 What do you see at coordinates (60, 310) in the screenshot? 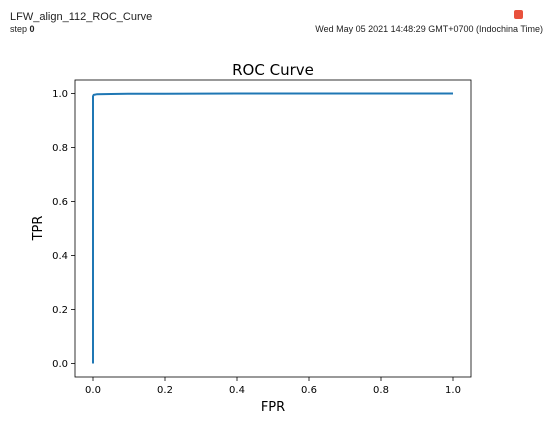
I see `y-tick-label: 0.2` at bounding box center [60, 310].